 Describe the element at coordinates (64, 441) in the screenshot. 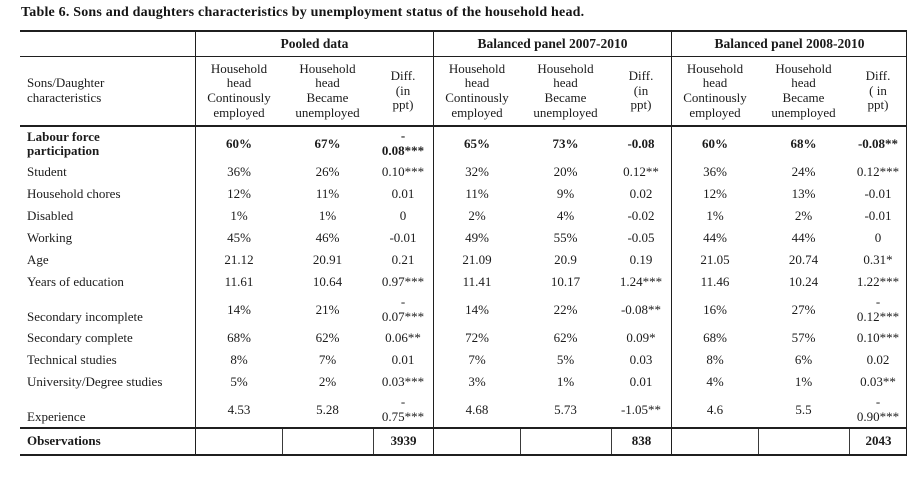

I see `row-label: Observations` at that location.